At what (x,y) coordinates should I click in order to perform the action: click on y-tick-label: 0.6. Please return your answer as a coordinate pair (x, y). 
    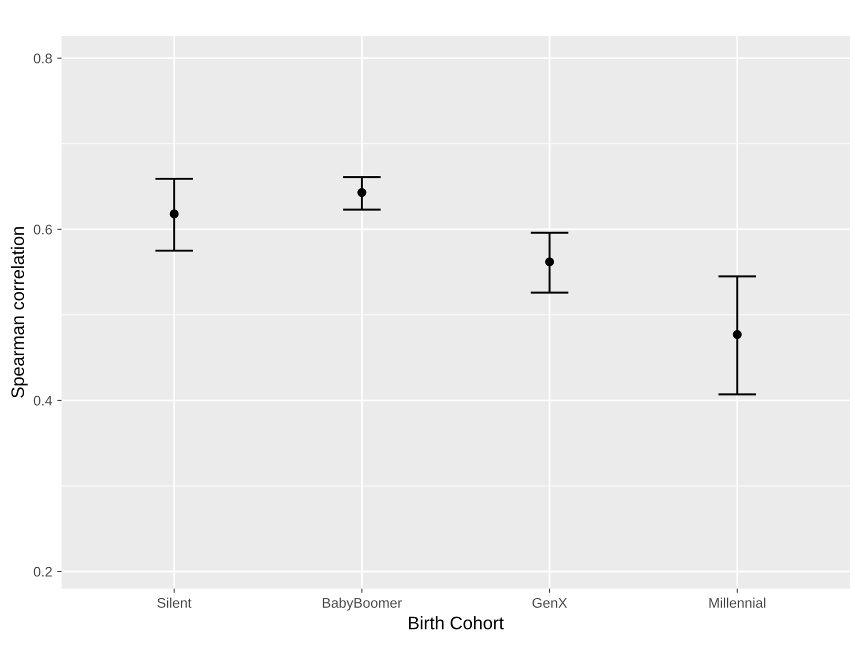
    Looking at the image, I should click on (43, 229).